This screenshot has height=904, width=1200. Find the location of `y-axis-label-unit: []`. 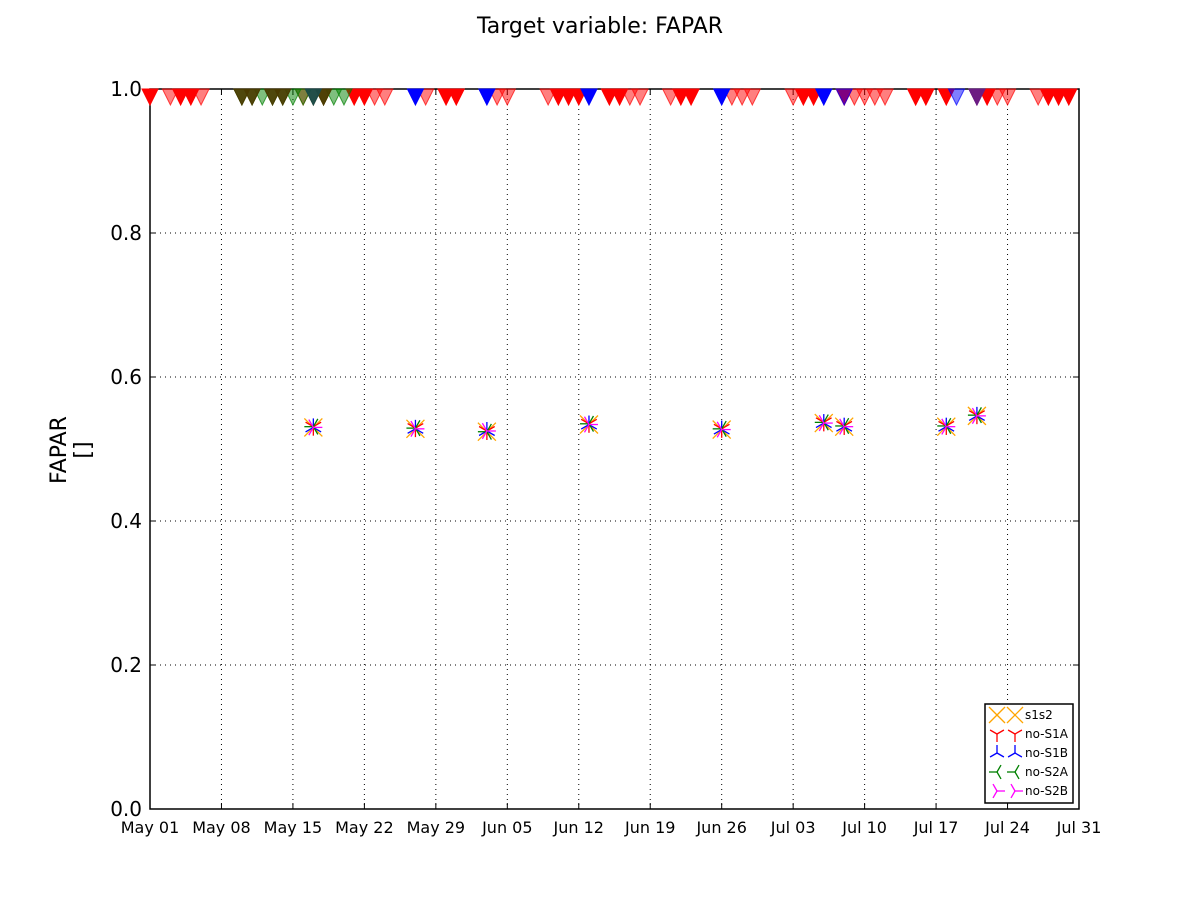

y-axis-label-unit: [] is located at coordinates (83, 450).